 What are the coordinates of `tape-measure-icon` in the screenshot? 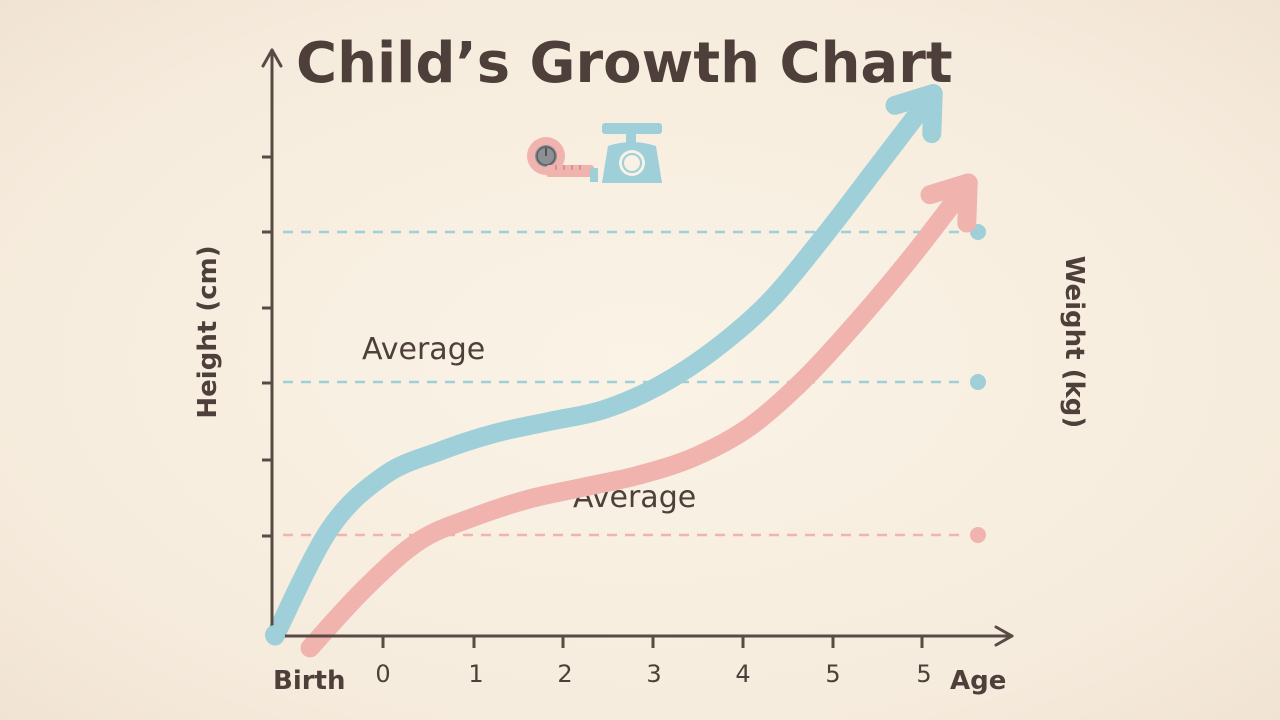 It's located at (562, 159).